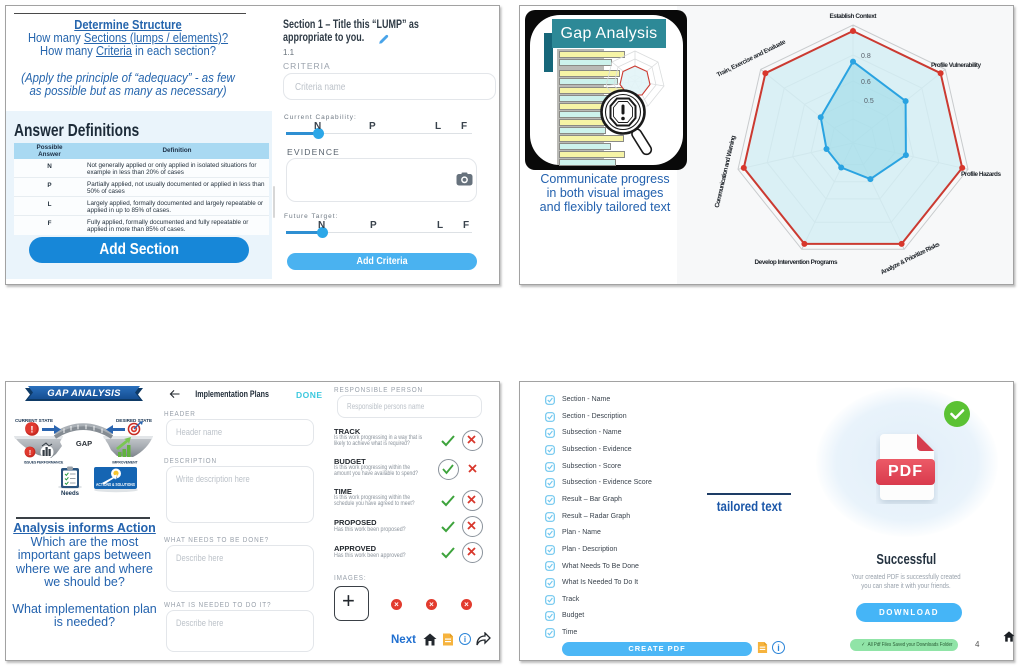 Image resolution: width=1024 pixels, height=670 pixels. What do you see at coordinates (866, 56) in the screenshot?
I see `svg-text: 0.8` at bounding box center [866, 56].